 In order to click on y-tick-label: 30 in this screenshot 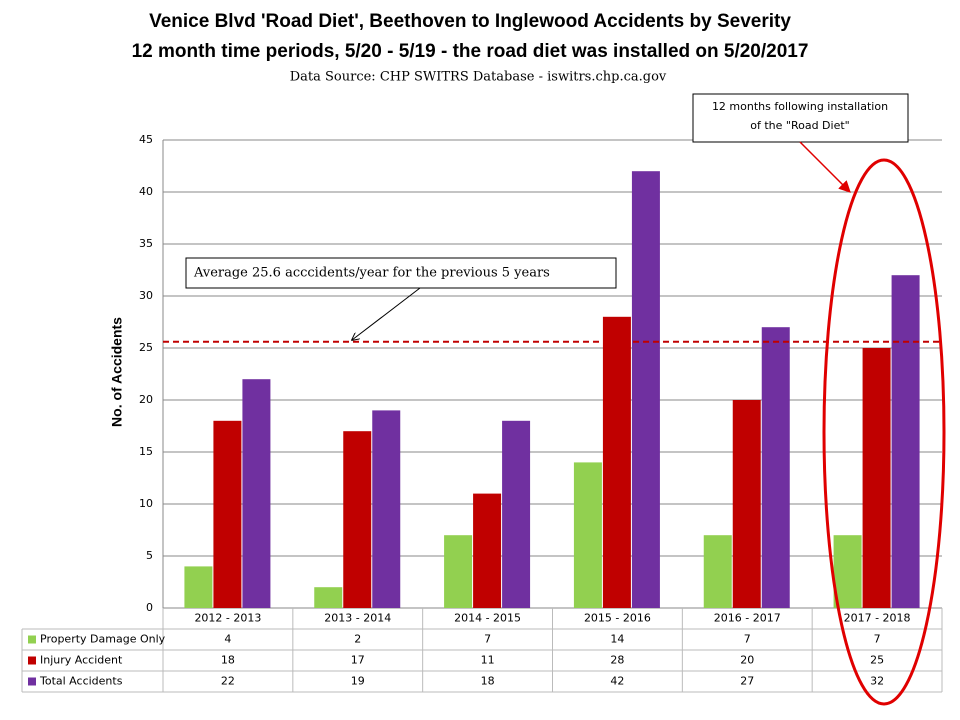, I will do `click(146, 295)`.